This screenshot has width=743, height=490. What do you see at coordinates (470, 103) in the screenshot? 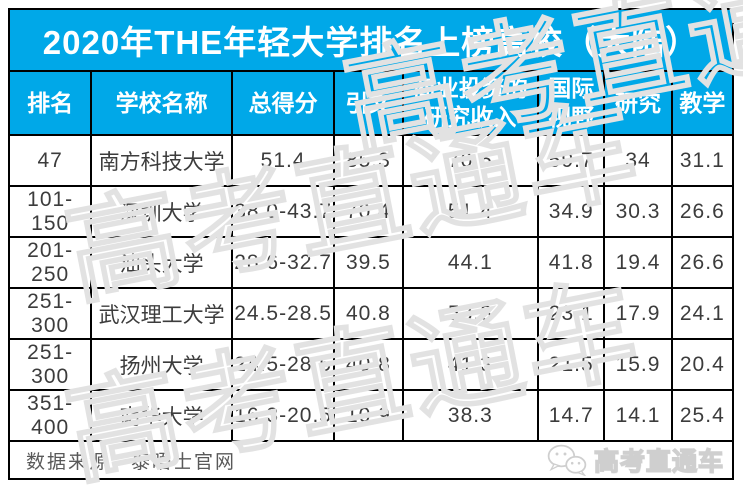
I see `column-header-industry-income: 商业投资的研究收入` at bounding box center [470, 103].